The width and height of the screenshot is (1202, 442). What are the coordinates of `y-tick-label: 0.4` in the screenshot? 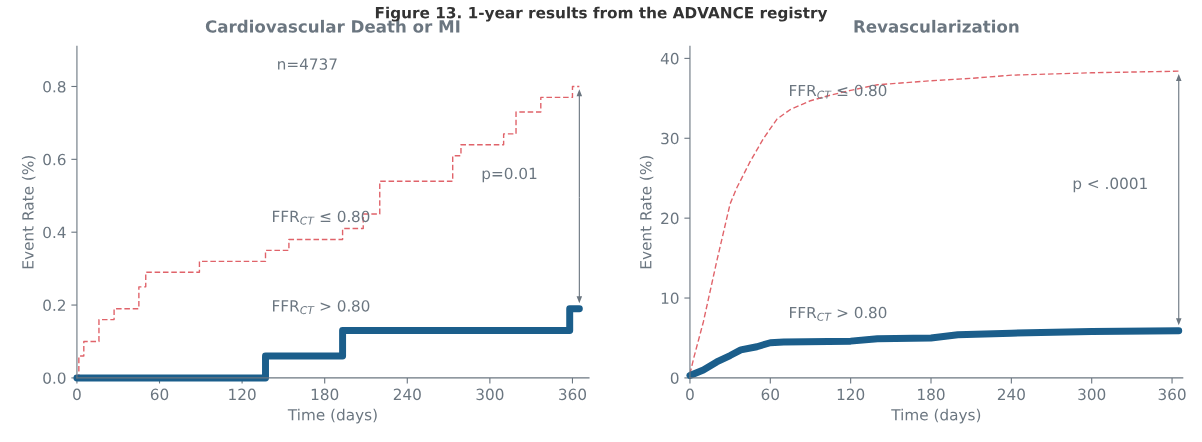 It's located at (54, 232).